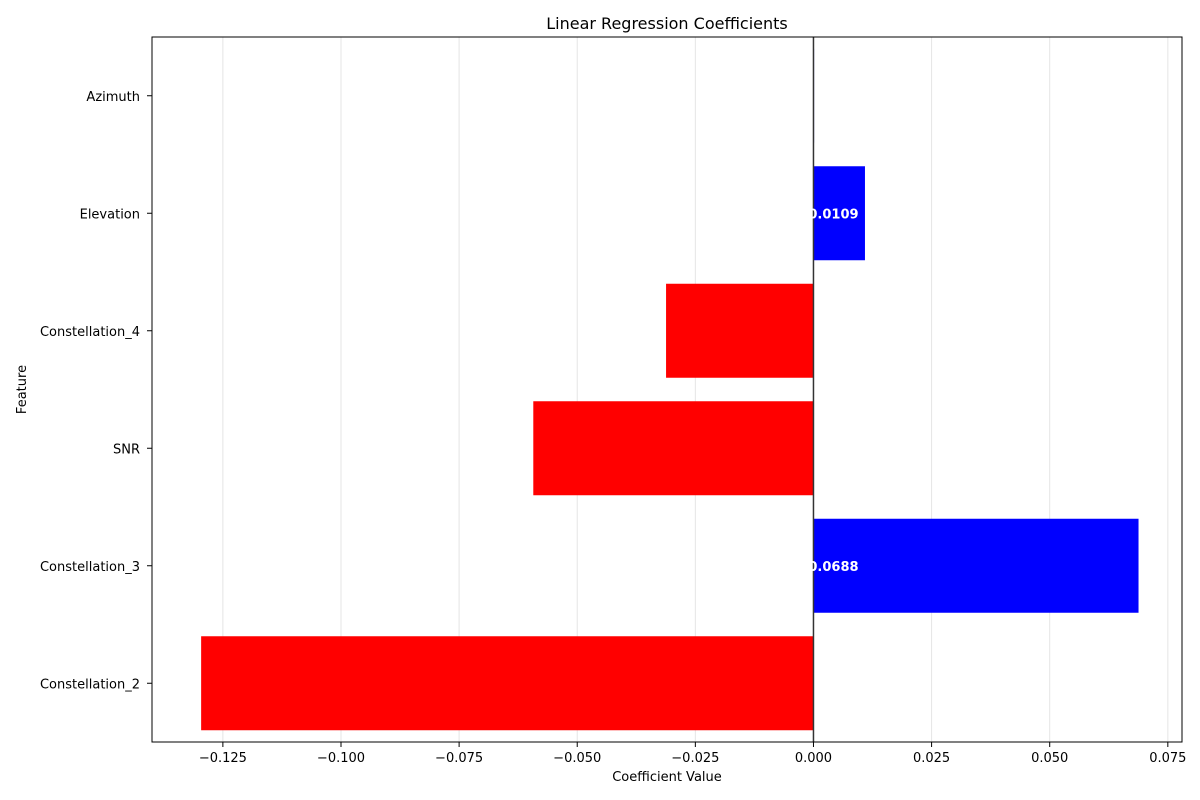  I want to click on chart-title: Linear Regression Coefficients, so click(667, 23).